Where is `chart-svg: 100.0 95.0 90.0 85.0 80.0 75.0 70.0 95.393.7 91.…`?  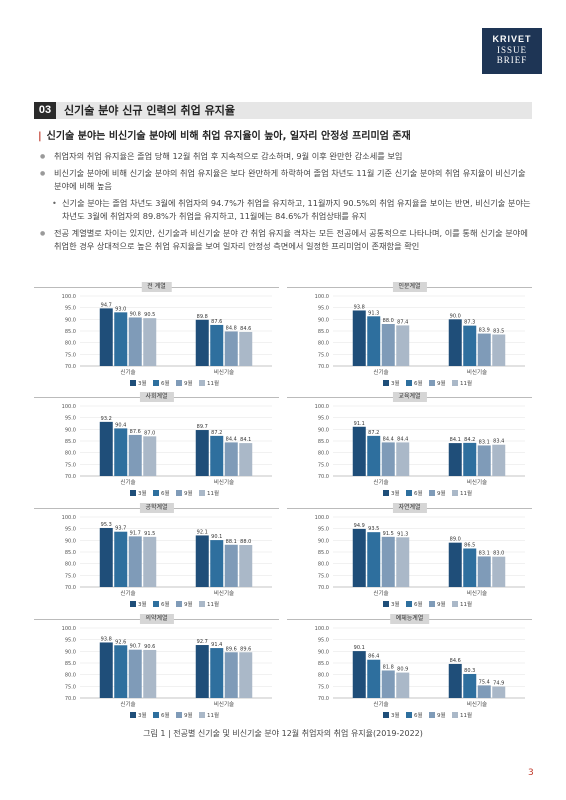 chart-svg: 100.0 95.0 90.0 85.0 80.0 75.0 70.0 95.393.7 91.… is located at coordinates (167, 561).